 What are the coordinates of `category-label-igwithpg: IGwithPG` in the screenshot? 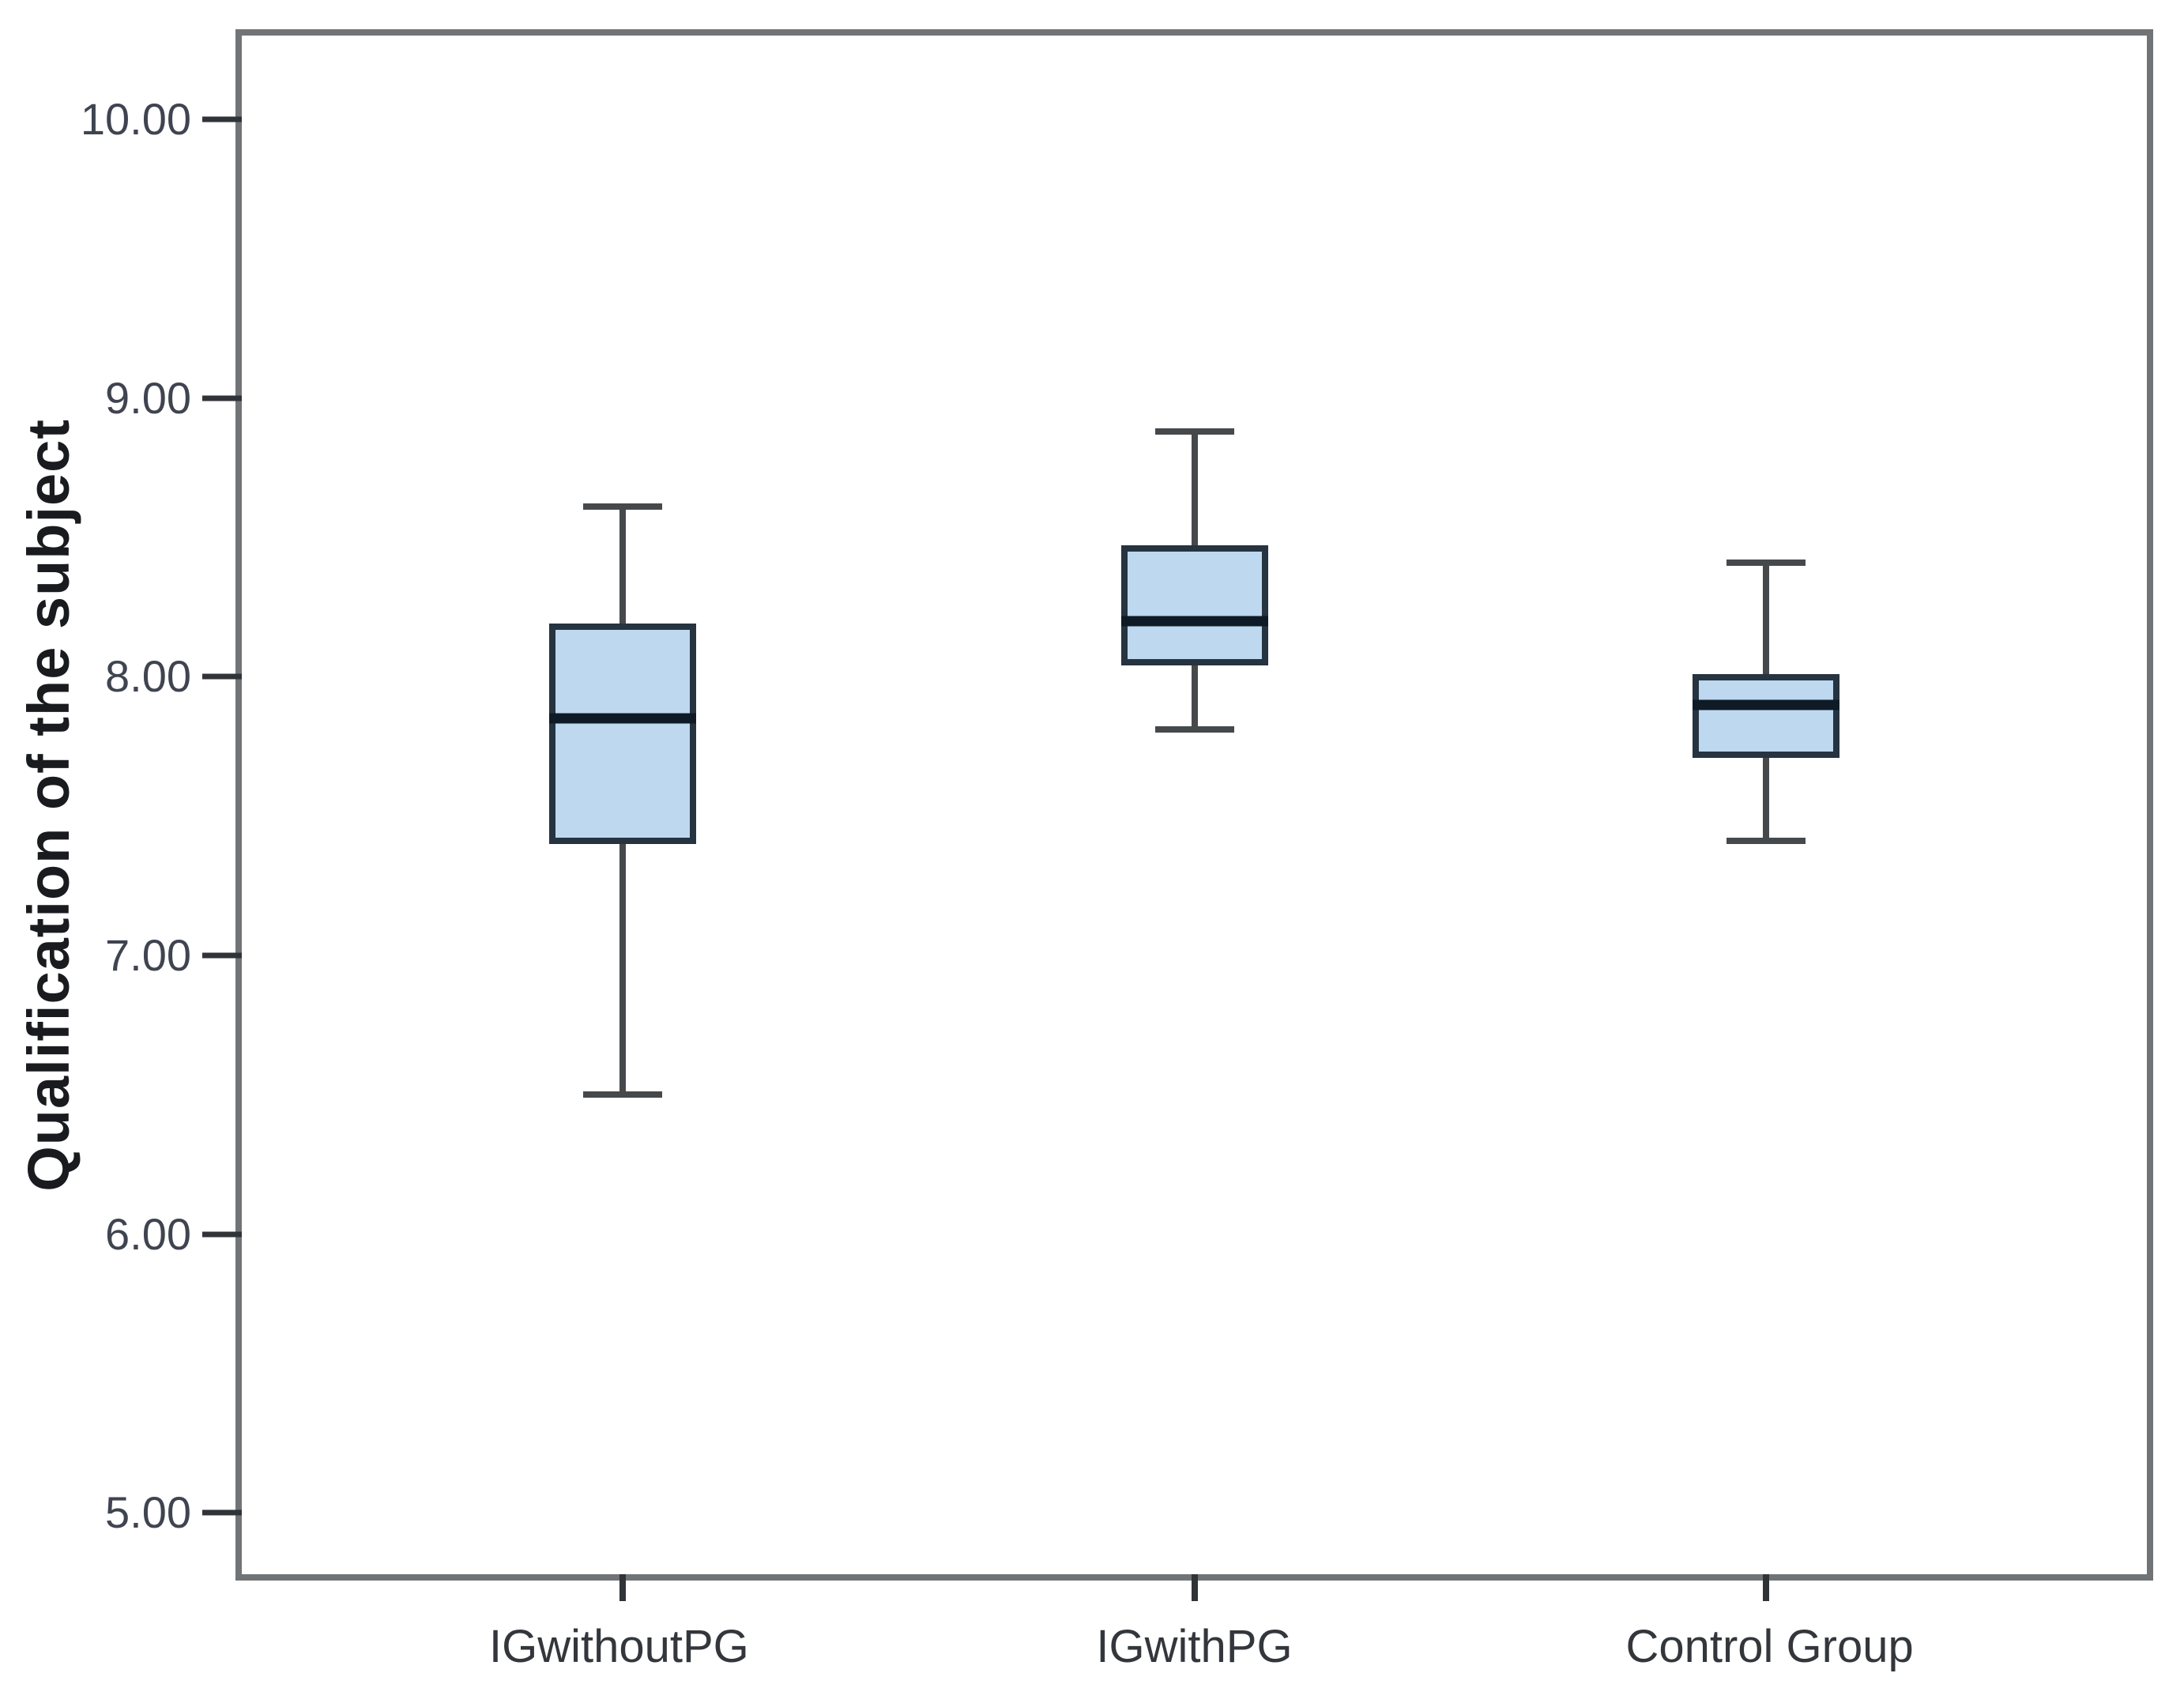 It's located at (1194, 1646).